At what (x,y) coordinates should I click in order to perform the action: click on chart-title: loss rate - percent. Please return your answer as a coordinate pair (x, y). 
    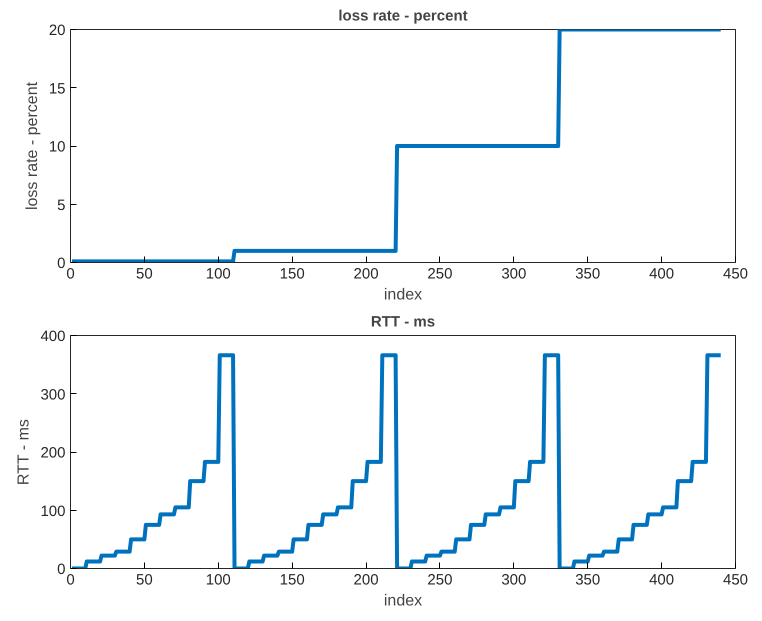
    Looking at the image, I should click on (403, 16).